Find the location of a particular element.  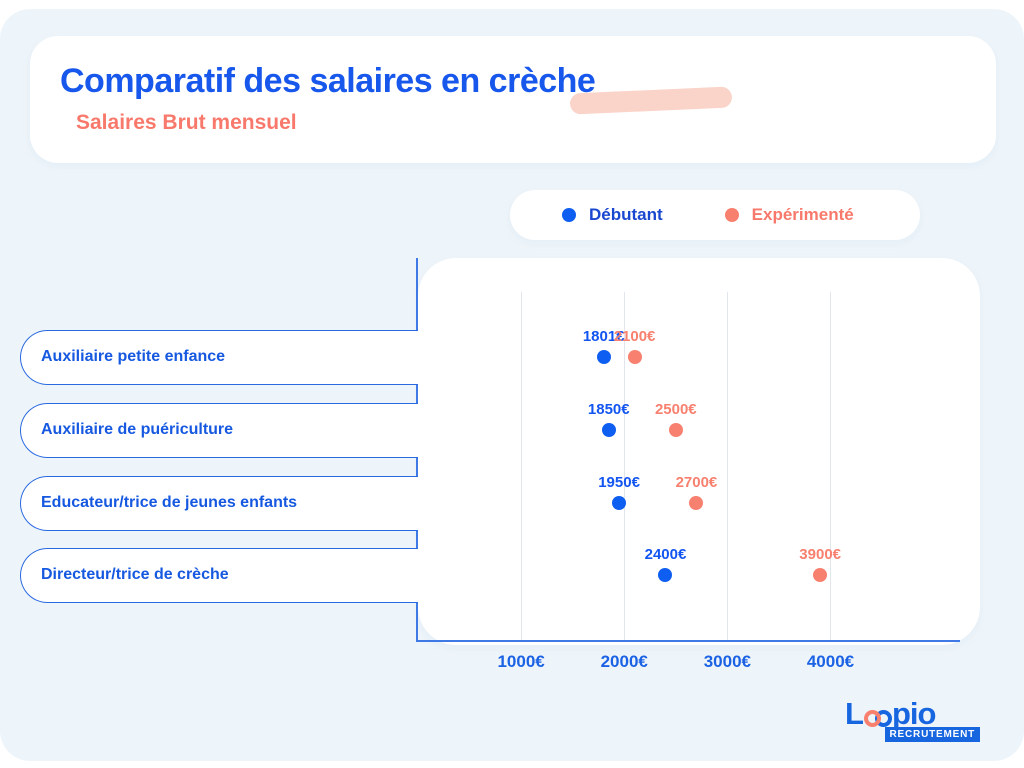

category-label: Auxiliaire de puériculture is located at coordinates (137, 429).